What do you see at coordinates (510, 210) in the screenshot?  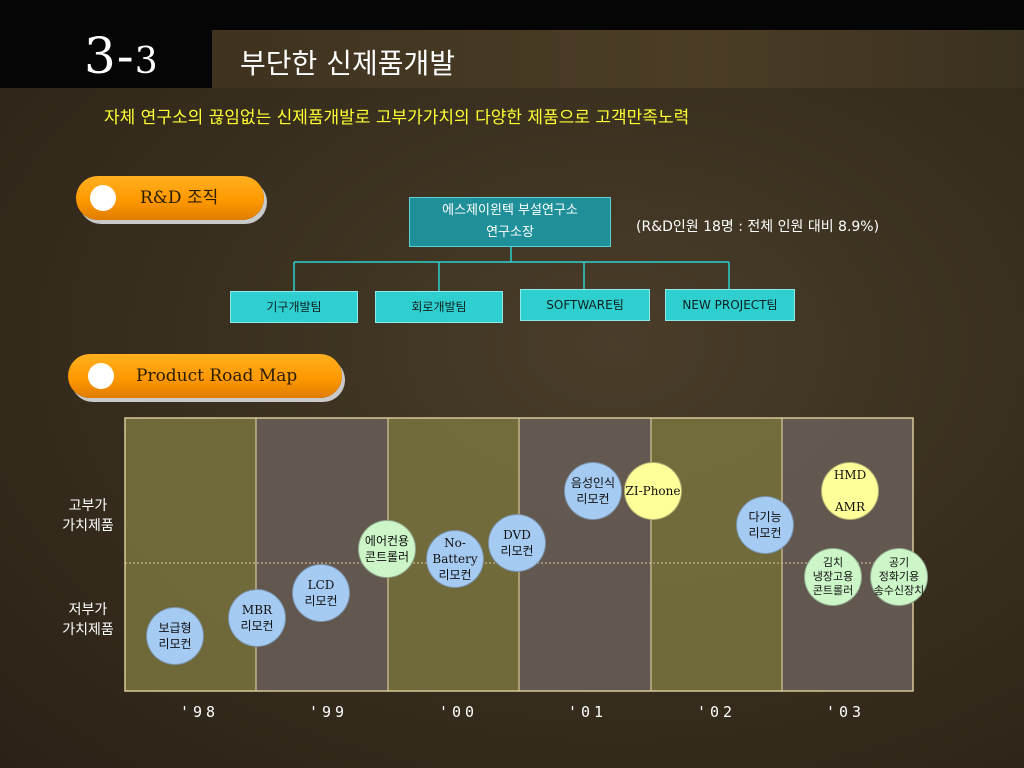 I see `org-lab-name: 에스제이윈텍 부설연구소` at bounding box center [510, 210].